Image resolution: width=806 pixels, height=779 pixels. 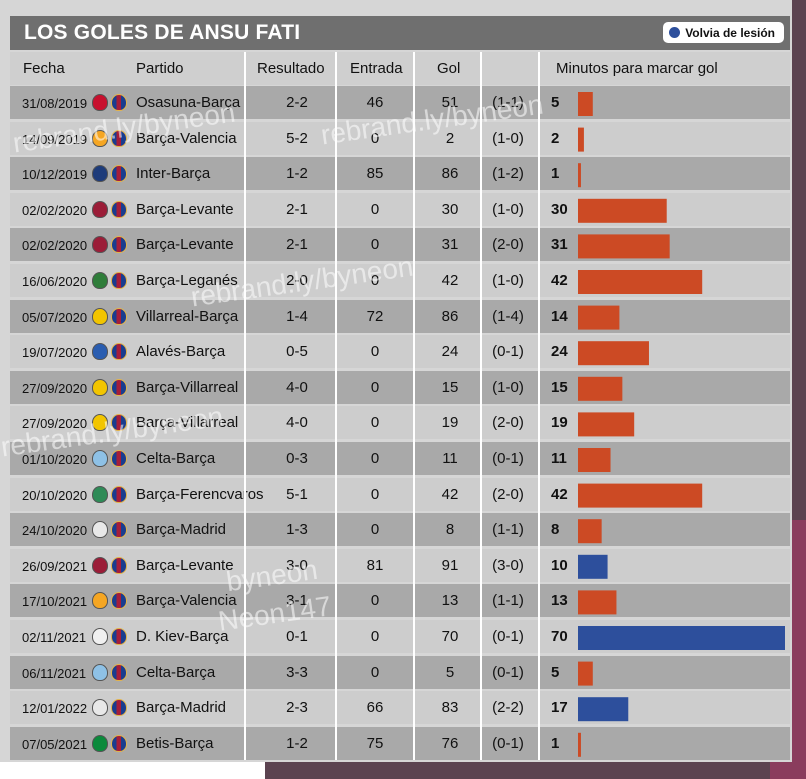 I want to click on table-row: 07/05/2021 Betis-Barça 1-2 75 76 (0-1) 1, so click(x=400, y=743).